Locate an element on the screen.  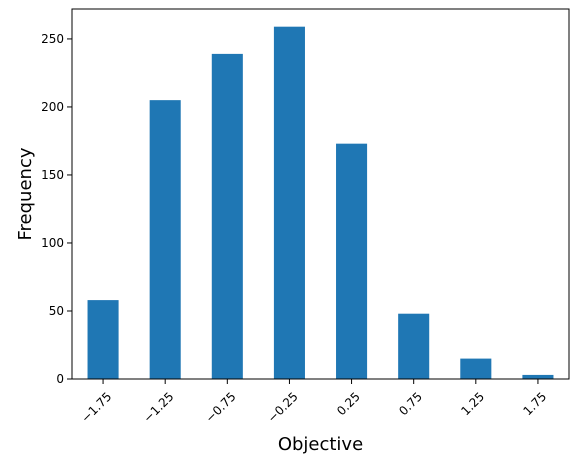
y-tick-label: 100 is located at coordinates (52, 243).